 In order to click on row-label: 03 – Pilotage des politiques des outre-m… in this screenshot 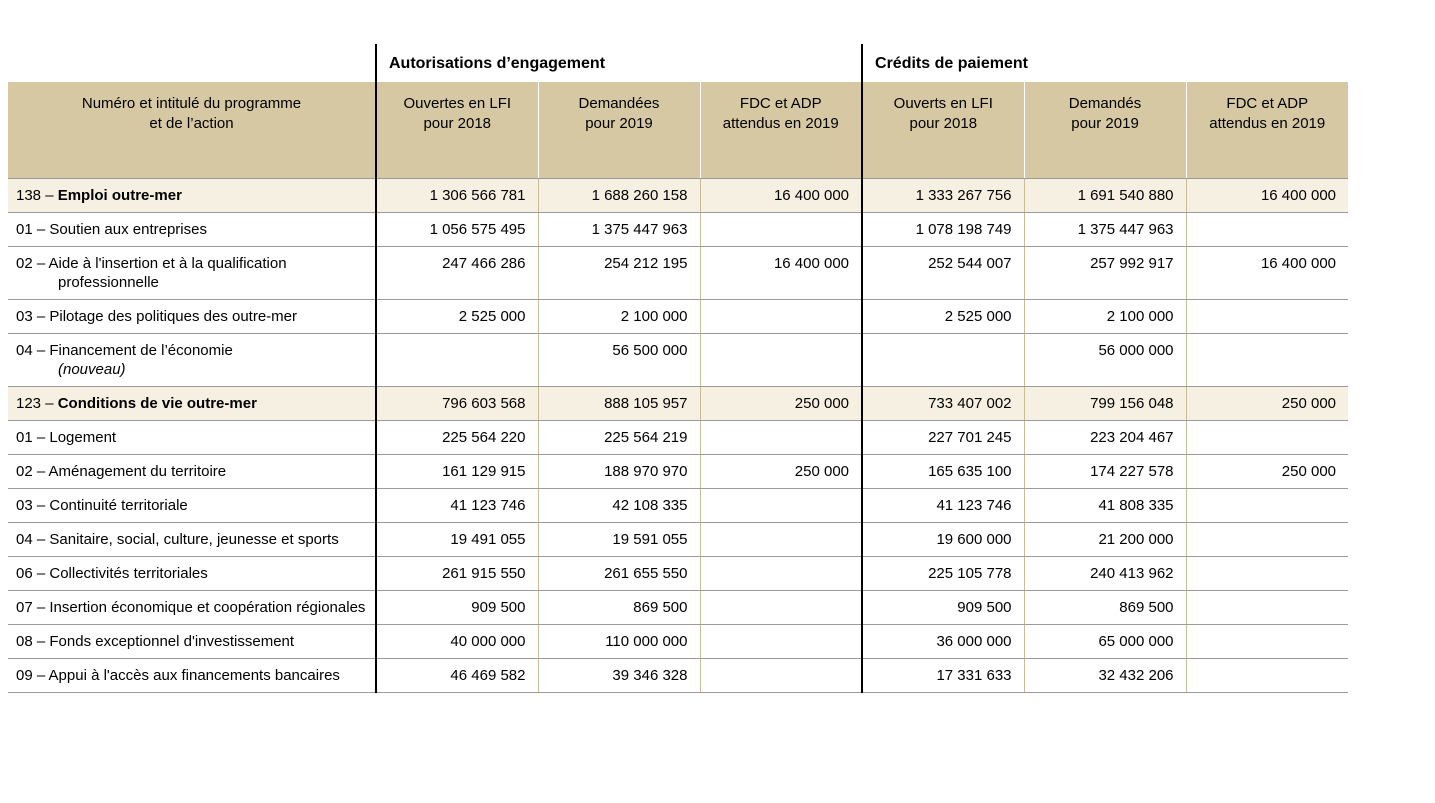, I will do `click(192, 316)`.